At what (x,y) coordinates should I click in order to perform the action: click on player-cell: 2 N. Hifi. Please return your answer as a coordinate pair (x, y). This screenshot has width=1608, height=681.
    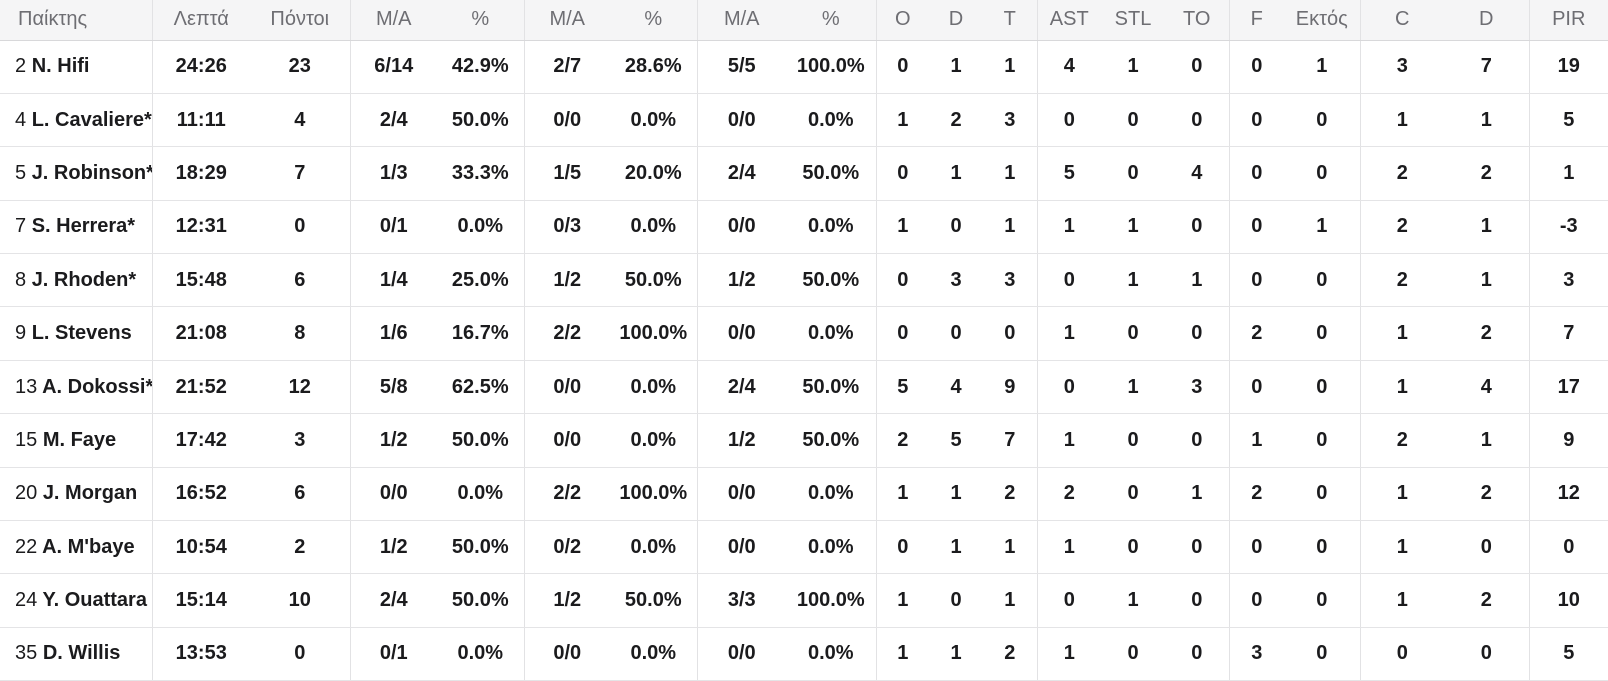
    Looking at the image, I should click on (76, 67).